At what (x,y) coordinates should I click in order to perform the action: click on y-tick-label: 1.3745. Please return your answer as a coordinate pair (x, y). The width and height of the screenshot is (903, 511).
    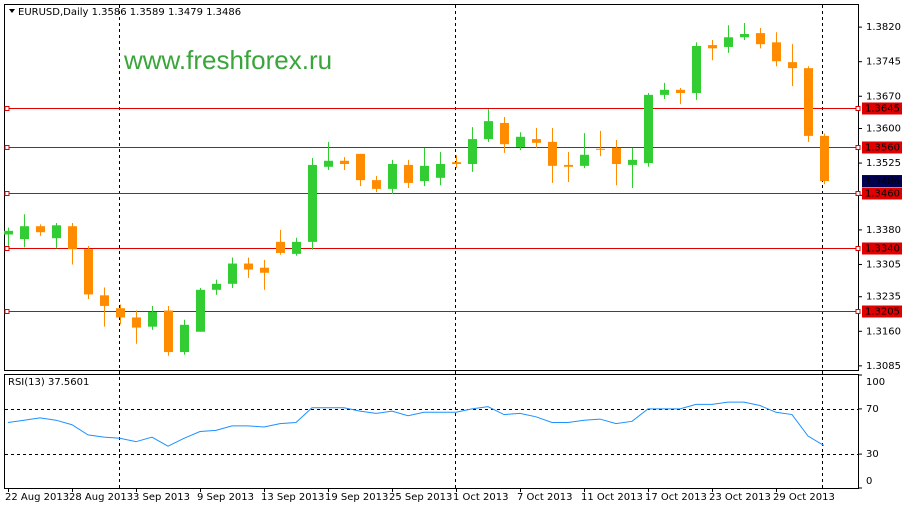
    Looking at the image, I should click on (883, 62).